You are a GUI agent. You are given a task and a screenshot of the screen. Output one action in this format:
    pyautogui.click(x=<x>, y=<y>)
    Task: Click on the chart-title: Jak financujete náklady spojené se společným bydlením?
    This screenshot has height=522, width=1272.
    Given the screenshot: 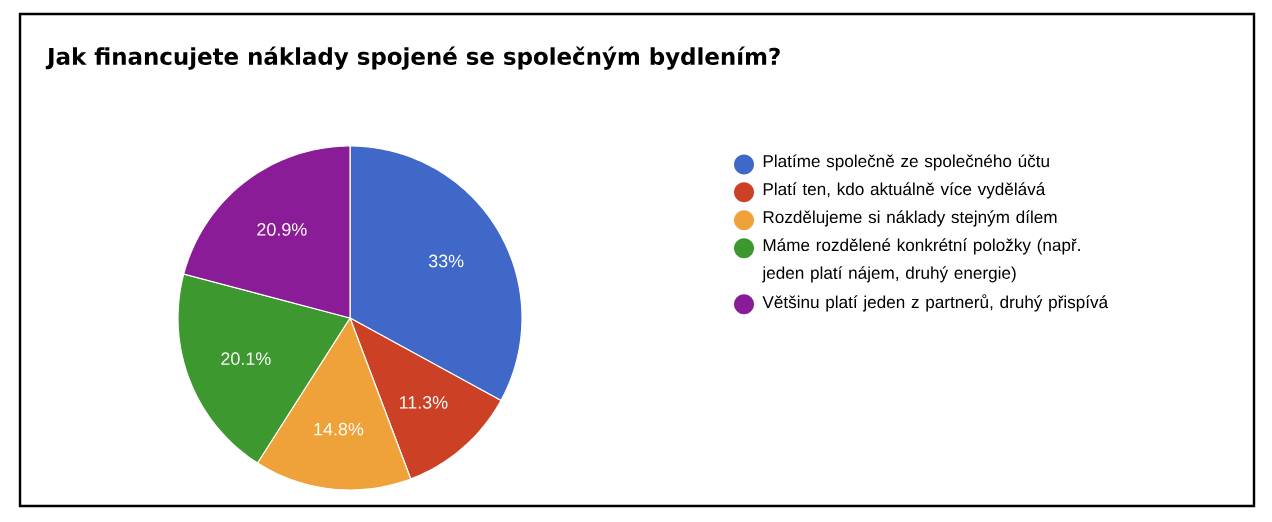 What is the action you would take?
    pyautogui.click(x=412, y=58)
    